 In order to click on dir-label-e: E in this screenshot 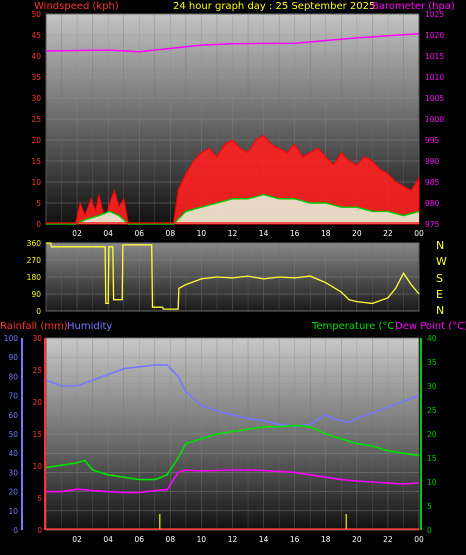, I will do `click(439, 294)`.